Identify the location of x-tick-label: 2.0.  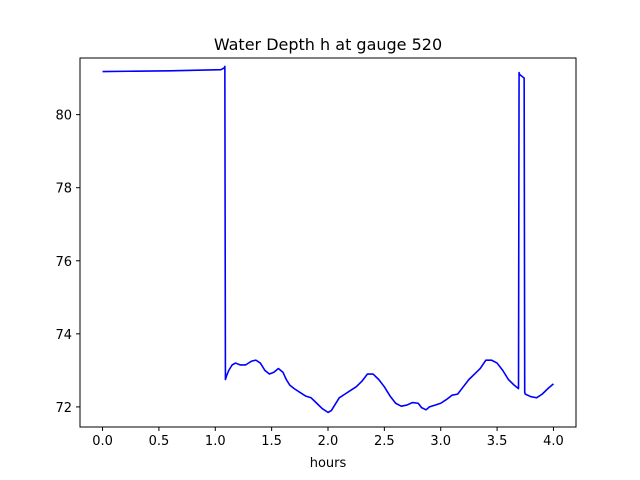
(328, 441).